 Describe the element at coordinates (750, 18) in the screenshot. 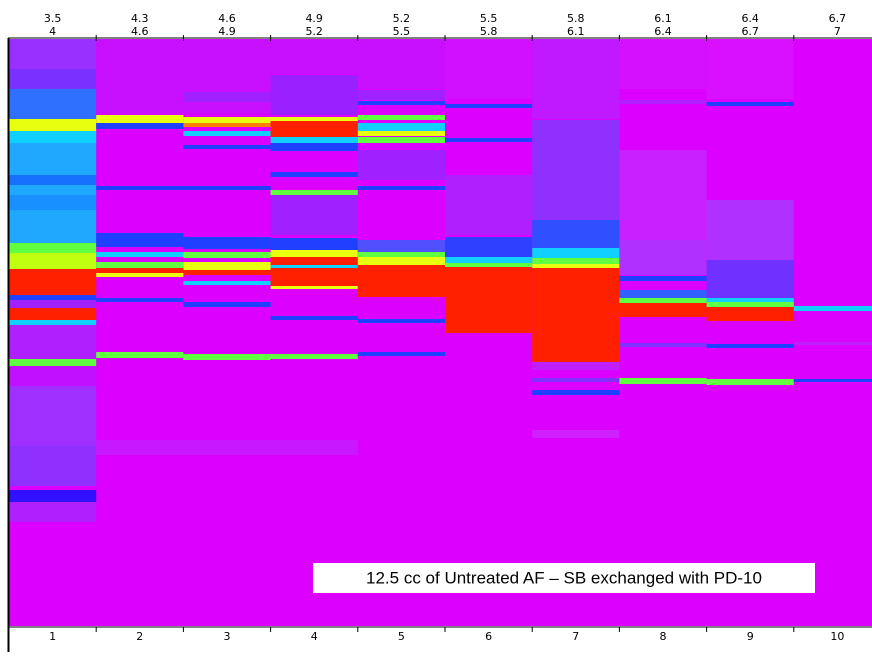

I see `ph-start: 6.4` at that location.